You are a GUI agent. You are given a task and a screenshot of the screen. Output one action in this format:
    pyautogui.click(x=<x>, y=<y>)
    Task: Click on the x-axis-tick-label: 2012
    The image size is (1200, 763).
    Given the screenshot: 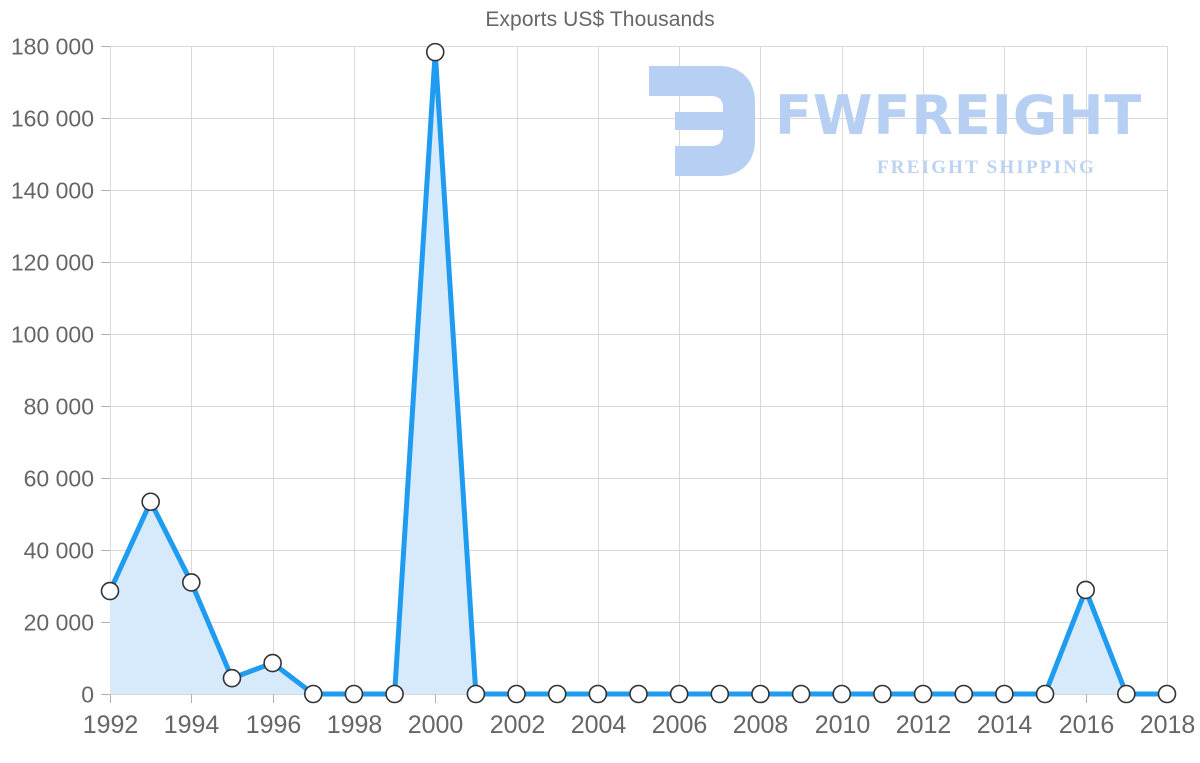 What is the action you would take?
    pyautogui.click(x=924, y=725)
    